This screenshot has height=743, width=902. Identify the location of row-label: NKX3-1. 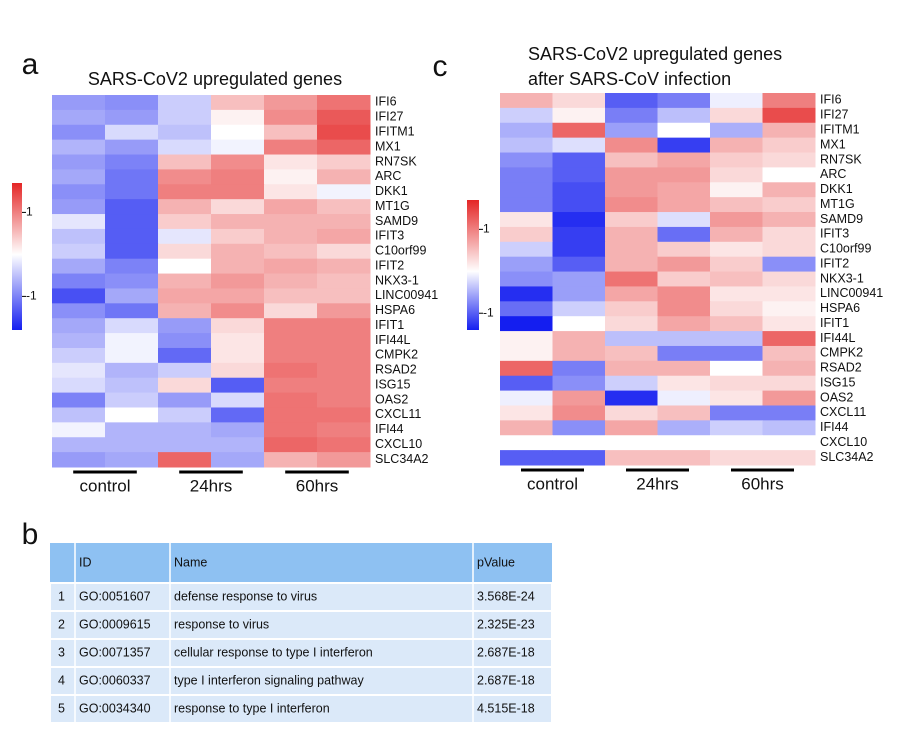
(397, 280).